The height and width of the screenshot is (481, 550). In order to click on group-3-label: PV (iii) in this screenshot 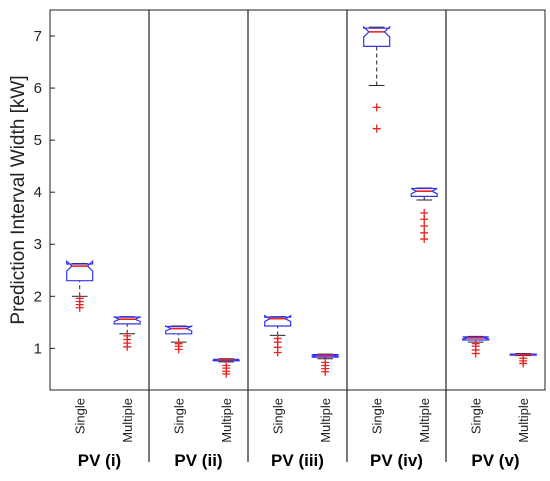, I will do `click(297, 460)`.